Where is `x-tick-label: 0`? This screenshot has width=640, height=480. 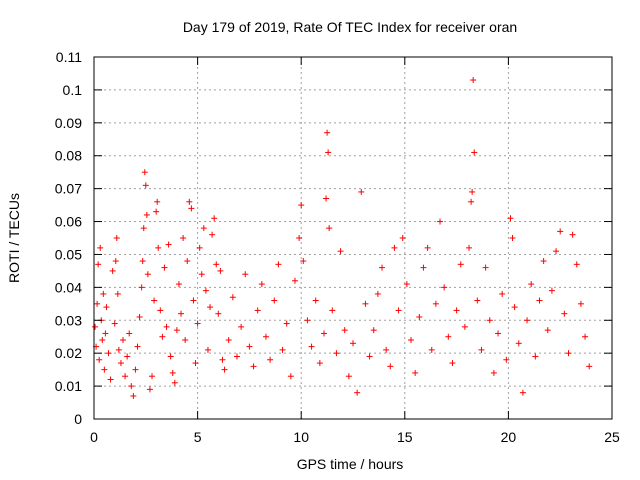
x-tick-label: 0 is located at coordinates (94, 437).